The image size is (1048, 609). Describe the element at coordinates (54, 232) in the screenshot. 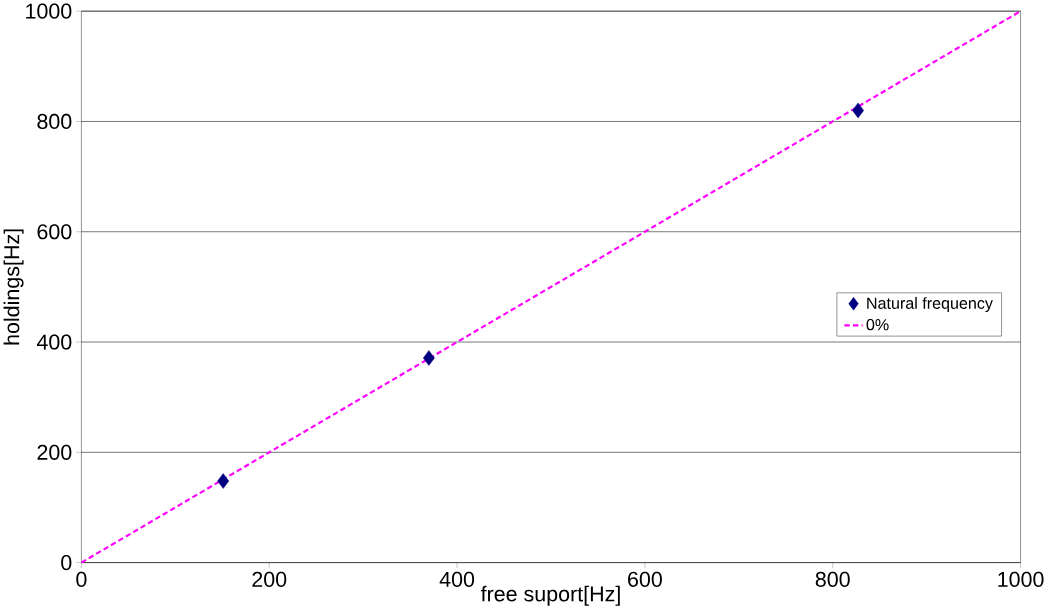

I see `y-tick-label: 600` at that location.